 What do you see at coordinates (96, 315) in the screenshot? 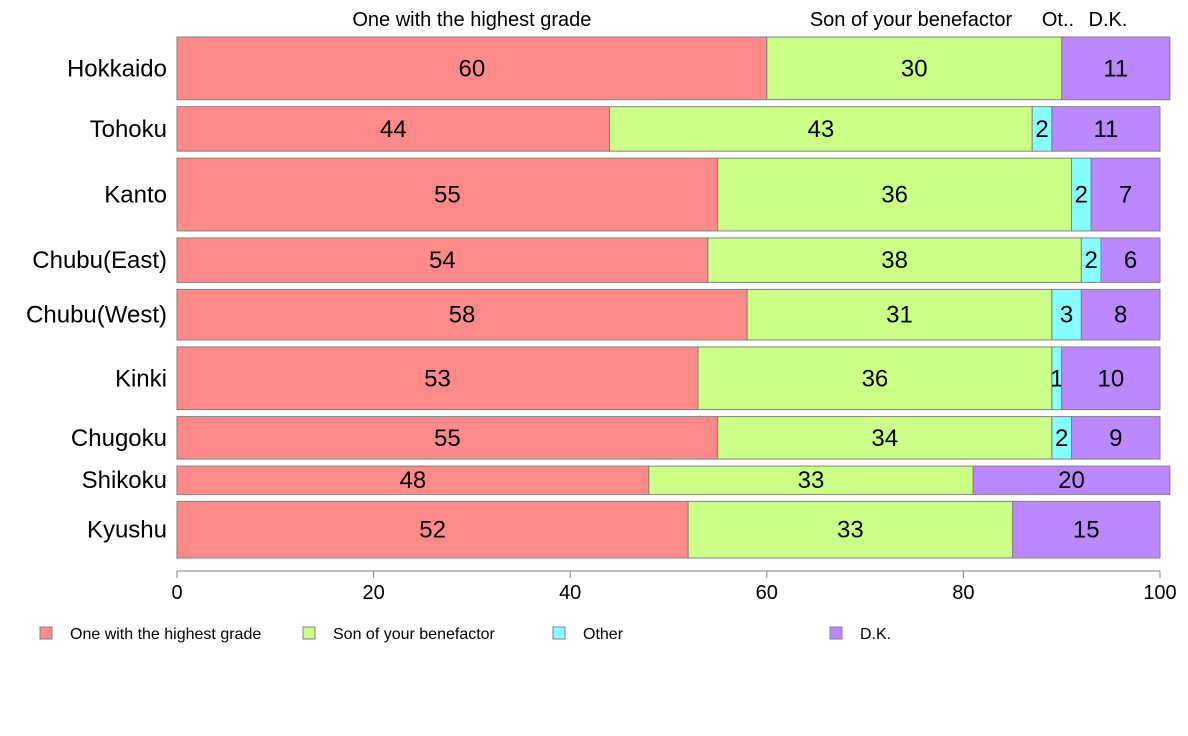
I see `row-label: Chubu(West)` at bounding box center [96, 315].